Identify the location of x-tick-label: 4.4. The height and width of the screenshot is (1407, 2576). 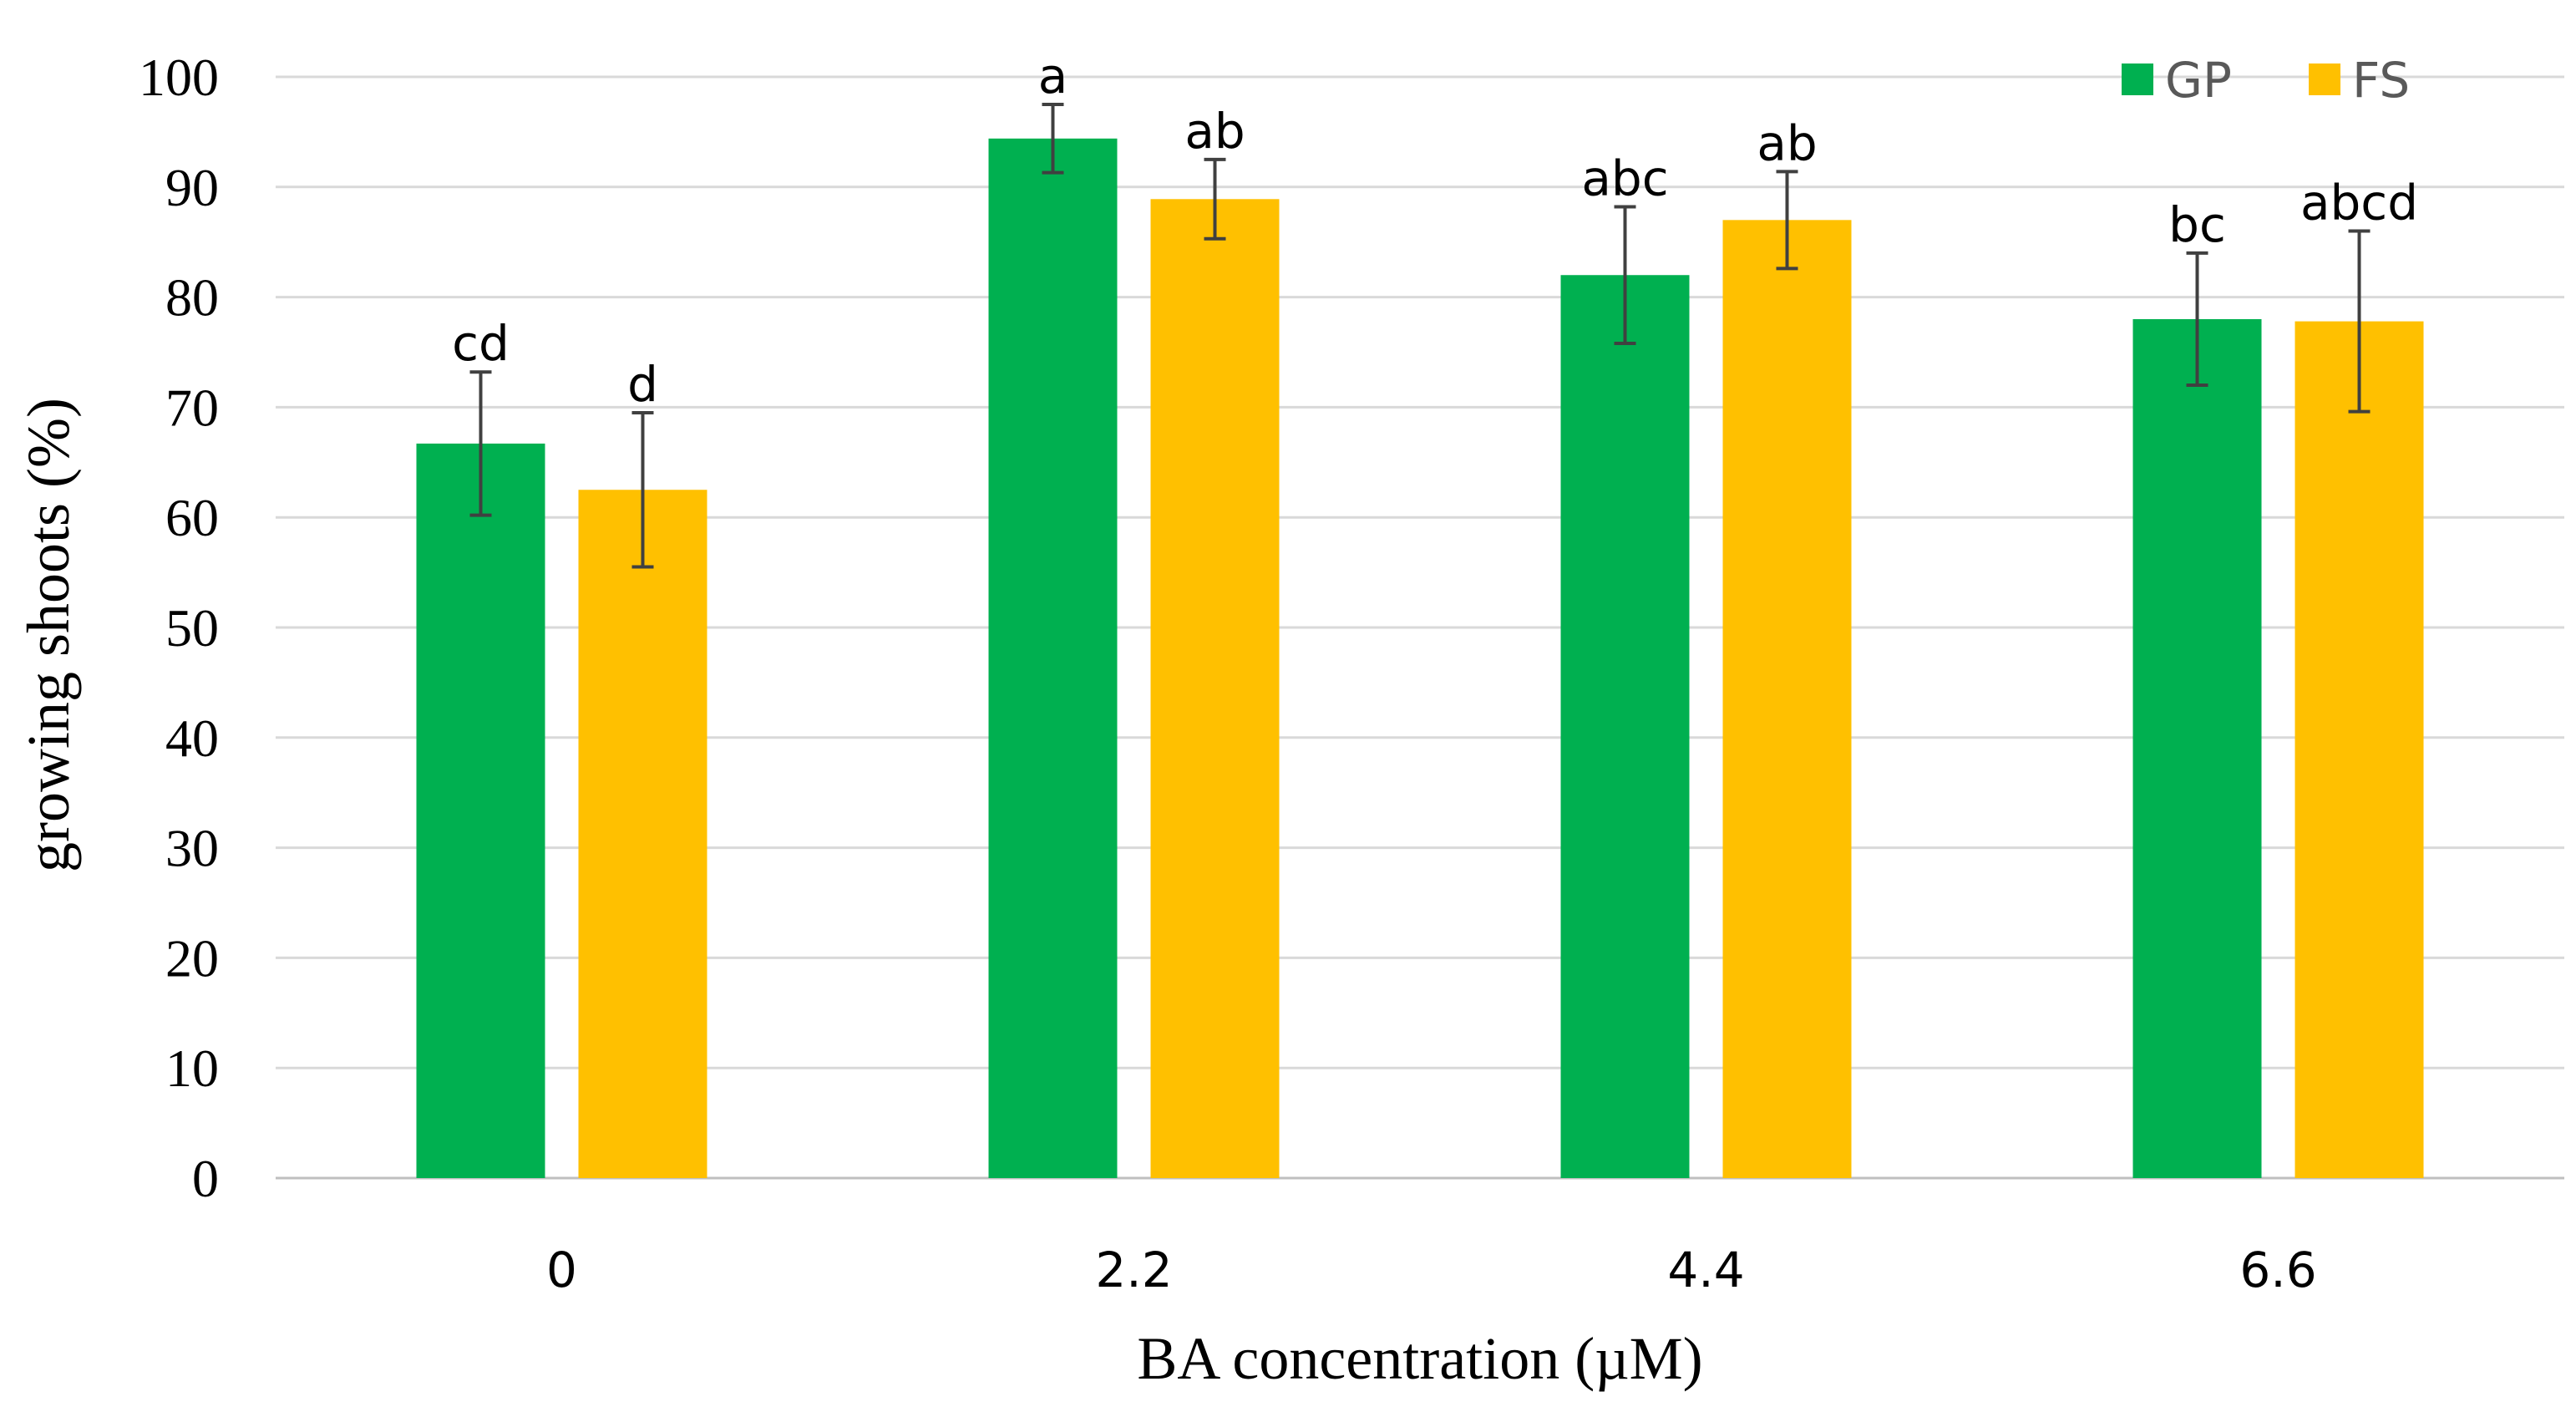
(1705, 1270).